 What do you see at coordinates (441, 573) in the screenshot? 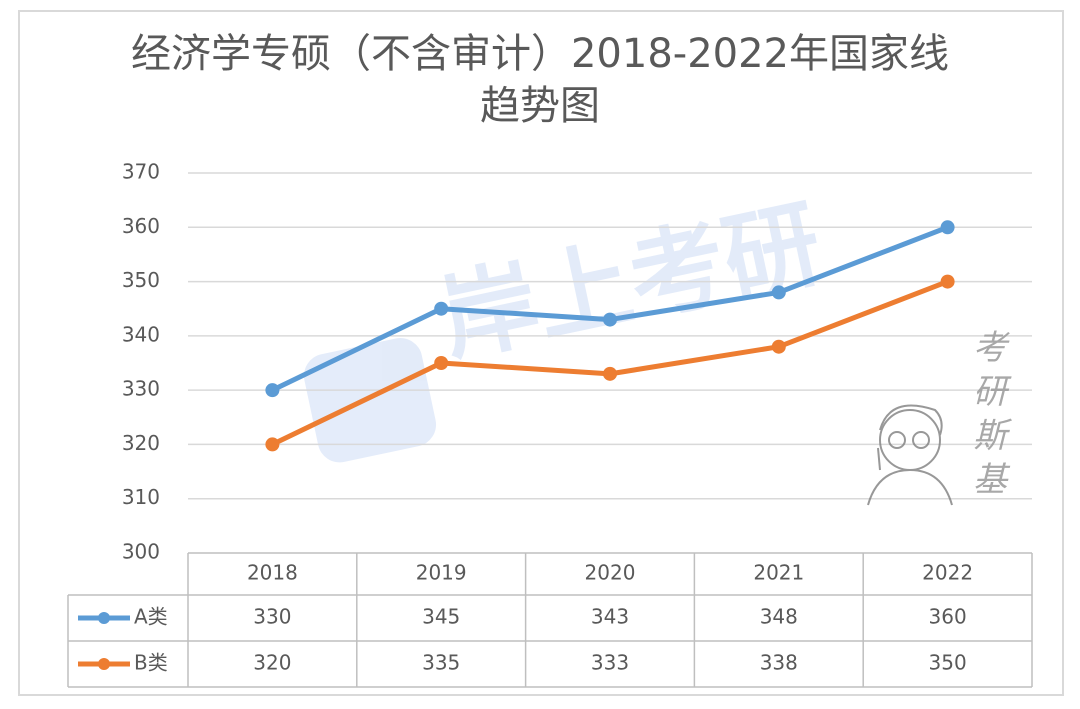
I see `x-category-label: 2019` at bounding box center [441, 573].